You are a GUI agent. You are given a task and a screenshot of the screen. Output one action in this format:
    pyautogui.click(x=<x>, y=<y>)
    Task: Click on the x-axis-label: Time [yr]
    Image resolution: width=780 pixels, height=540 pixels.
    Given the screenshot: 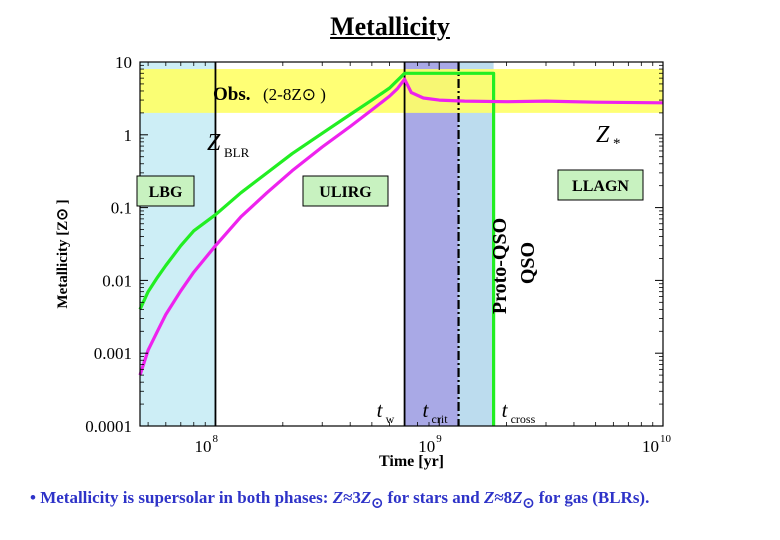 What is the action you would take?
    pyautogui.click(x=411, y=461)
    